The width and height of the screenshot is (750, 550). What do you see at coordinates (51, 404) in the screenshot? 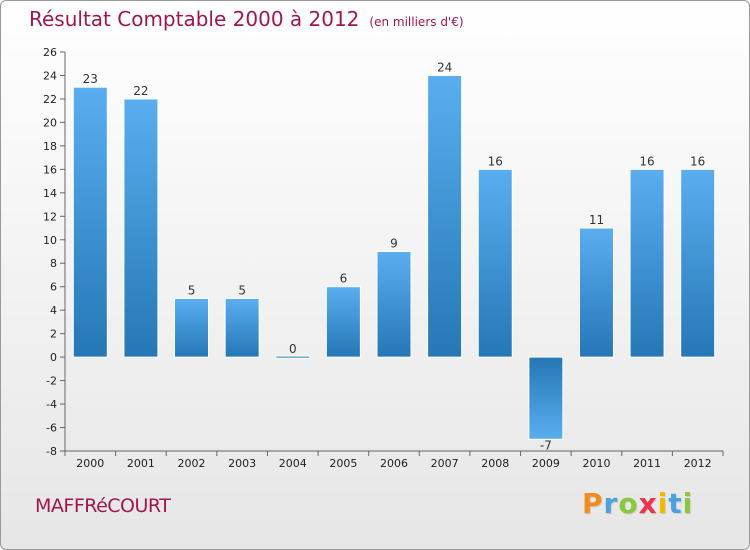
I see `y-tick-label: -4` at bounding box center [51, 404].